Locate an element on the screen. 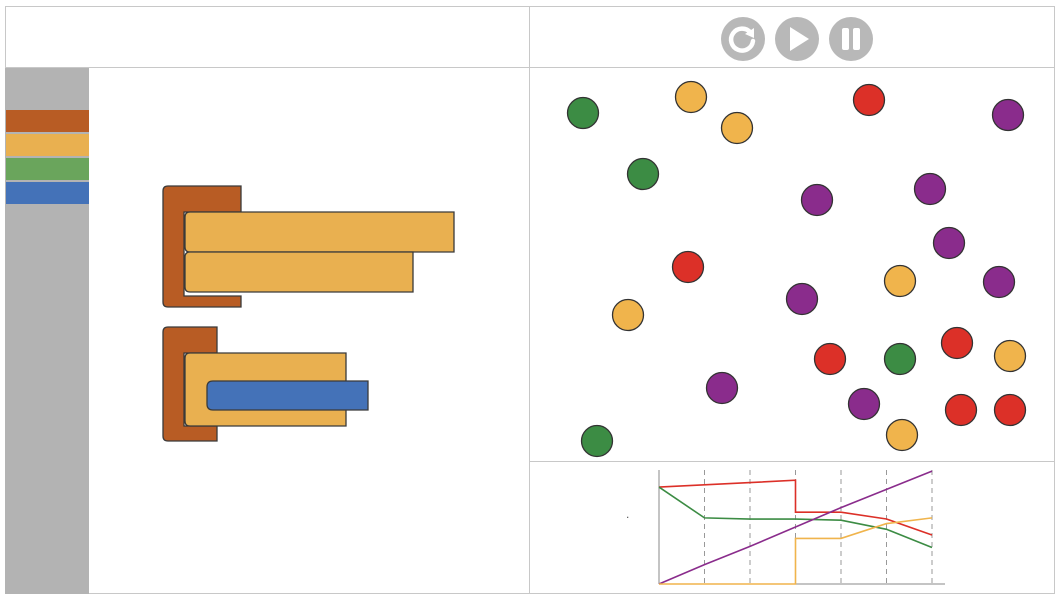 This screenshot has width=1060, height=600. graph-panel is located at coordinates (792, 527).